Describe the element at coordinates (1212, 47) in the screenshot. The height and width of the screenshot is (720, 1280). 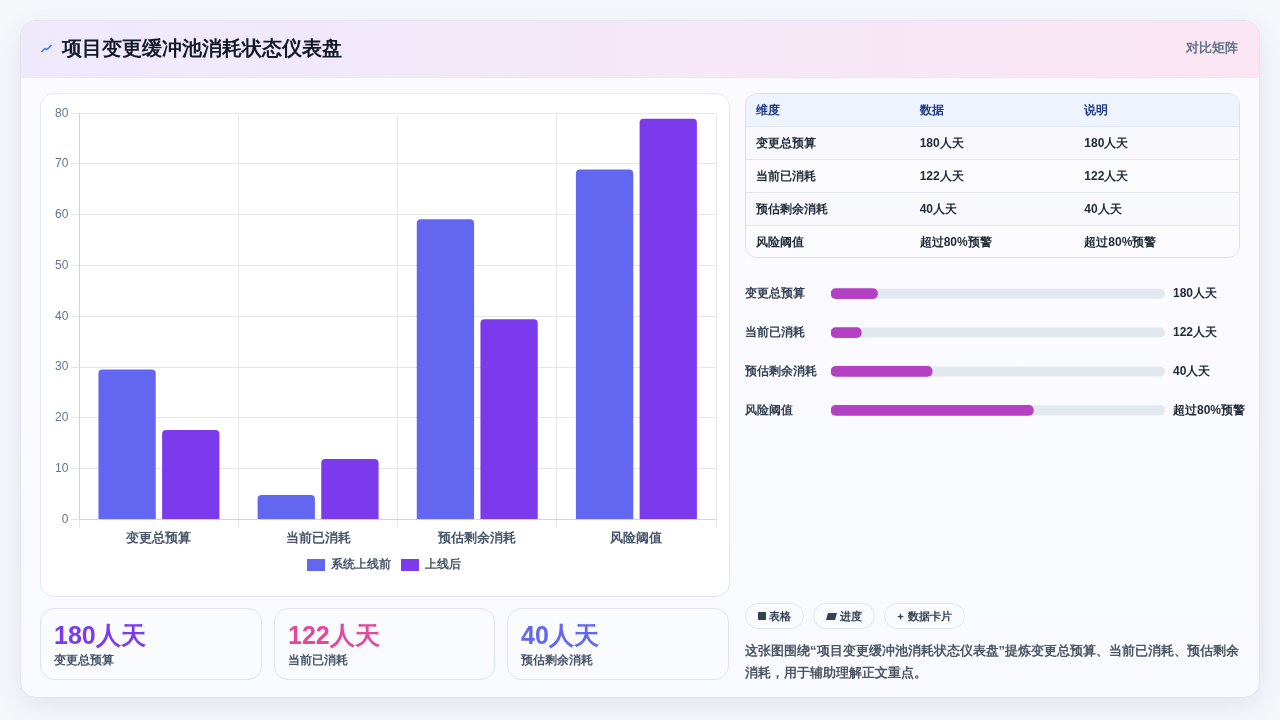
I see `text: 对比矩阵` at that location.